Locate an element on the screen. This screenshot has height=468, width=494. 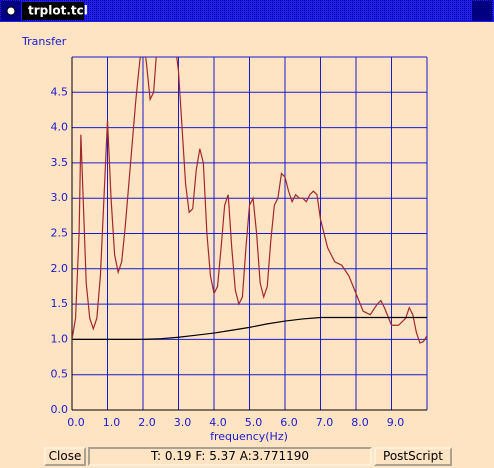
status-bar: T: 0.19 F: 5.37 A:3.771190 is located at coordinates (230, 456).